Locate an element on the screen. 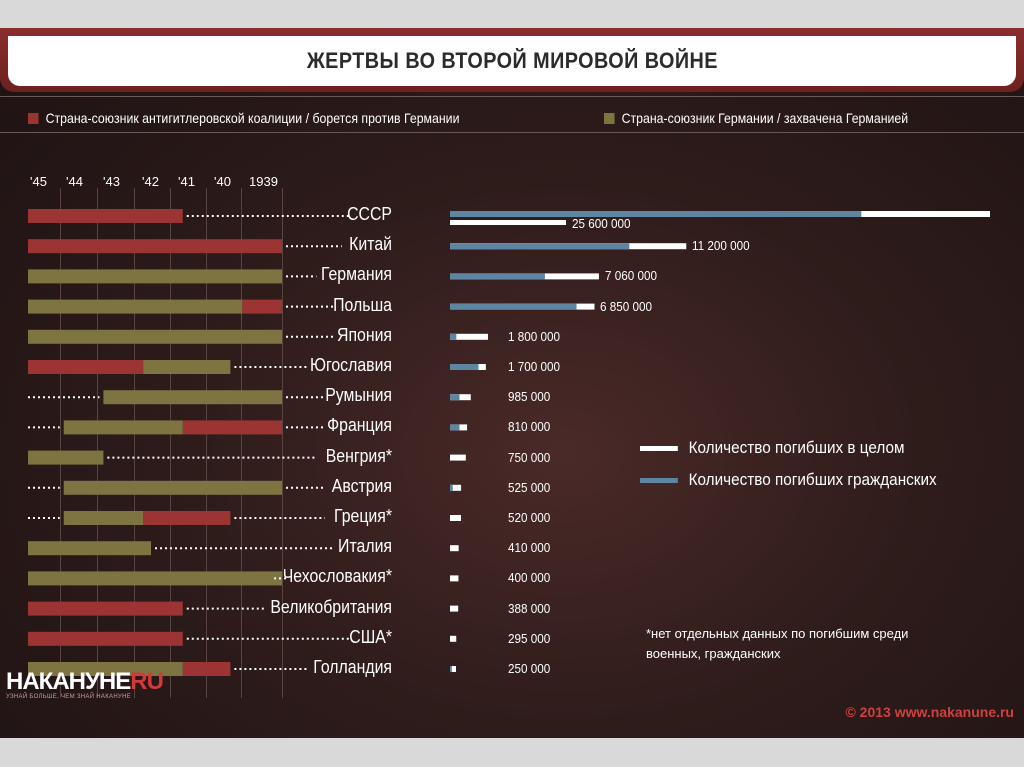 The height and width of the screenshot is (767, 1024). year-tick-1943: '43 is located at coordinates (111, 181).